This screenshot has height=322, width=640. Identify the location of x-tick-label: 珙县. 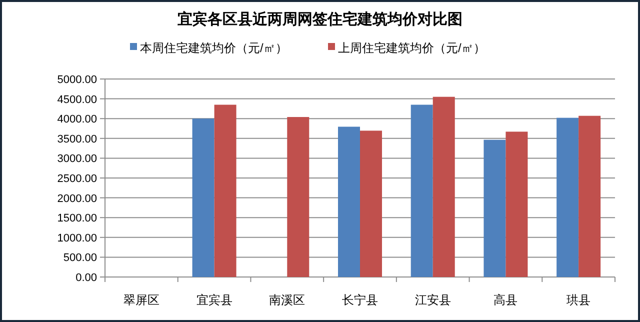
(578, 300).